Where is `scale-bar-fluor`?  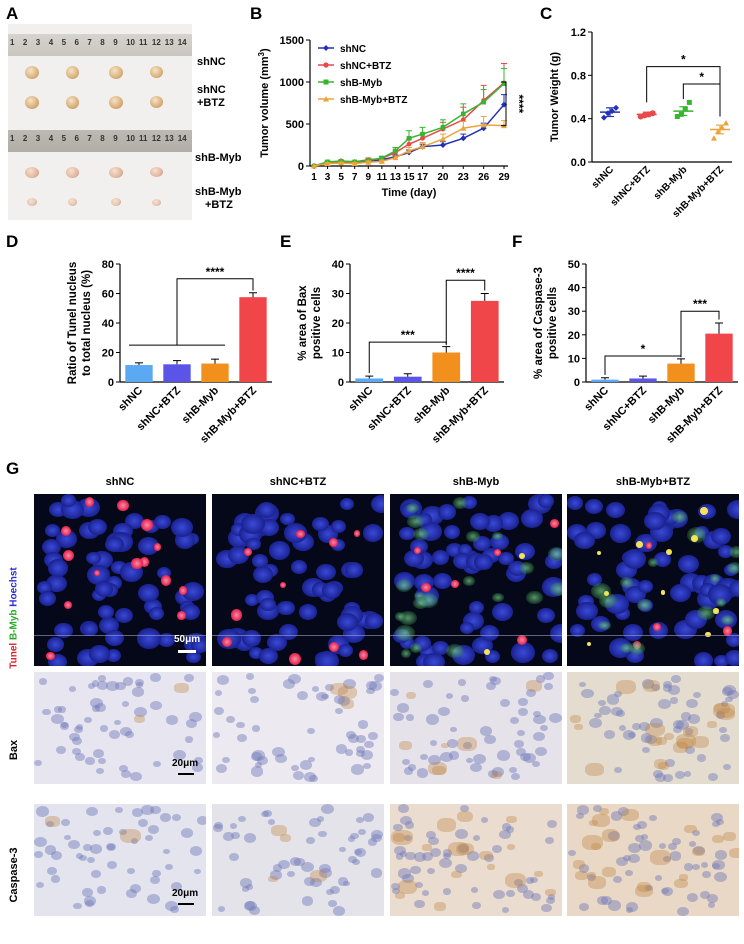
scale-bar-fluor is located at coordinates (187, 651).